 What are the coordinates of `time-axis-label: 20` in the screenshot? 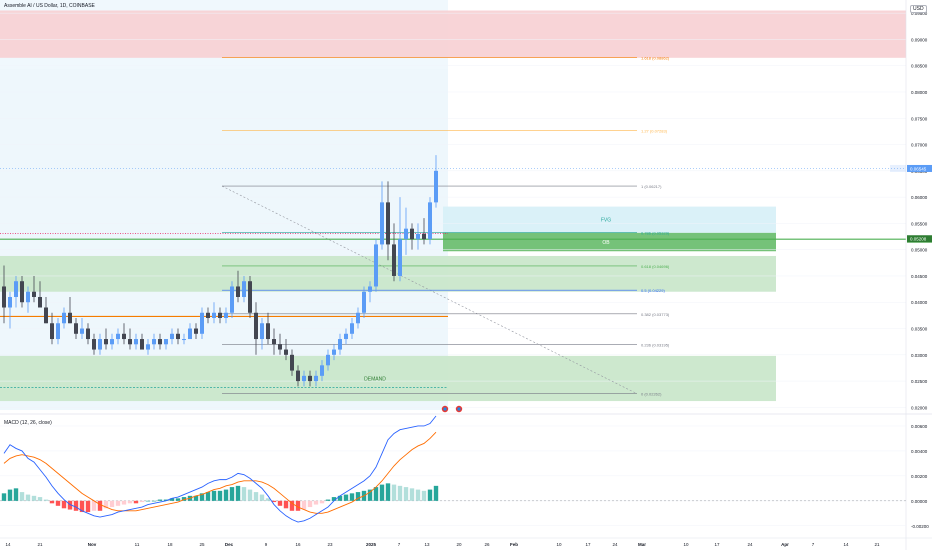 It's located at (459, 544).